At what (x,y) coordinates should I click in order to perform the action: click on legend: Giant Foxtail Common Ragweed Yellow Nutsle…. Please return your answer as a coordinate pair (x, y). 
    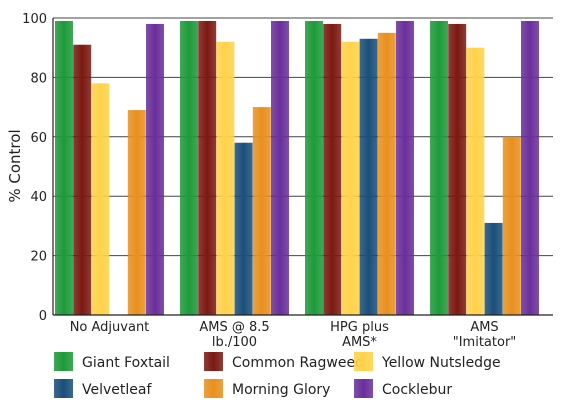
    Looking at the image, I should click on (277, 375).